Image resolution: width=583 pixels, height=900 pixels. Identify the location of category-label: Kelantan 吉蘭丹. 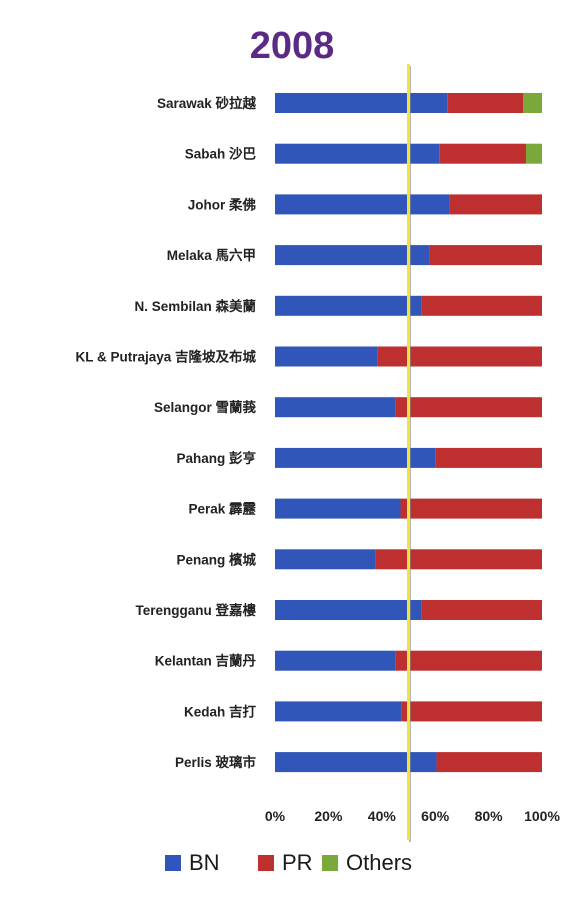
(206, 661).